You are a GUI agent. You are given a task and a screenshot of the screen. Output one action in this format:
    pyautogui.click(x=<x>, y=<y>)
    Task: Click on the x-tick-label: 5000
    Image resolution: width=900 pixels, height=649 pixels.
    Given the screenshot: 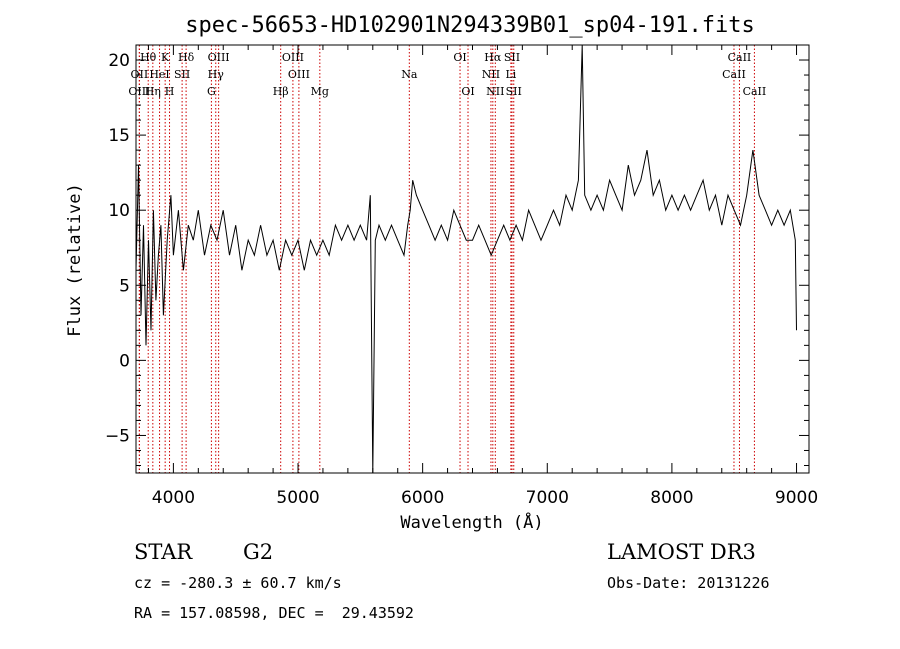 What is the action you would take?
    pyautogui.click(x=297, y=498)
    